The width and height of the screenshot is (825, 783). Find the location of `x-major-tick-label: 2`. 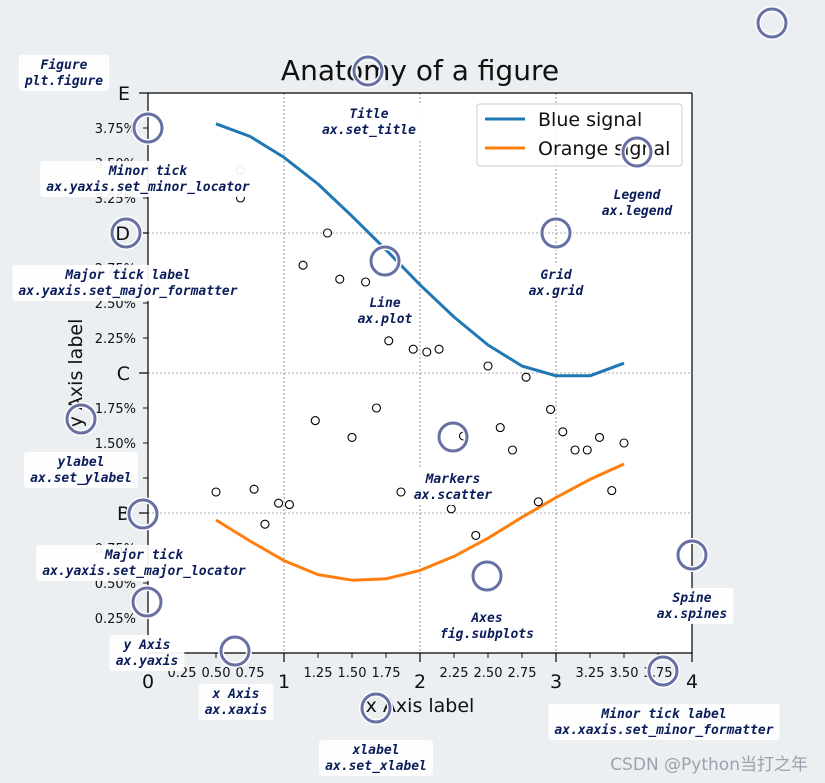

x-major-tick-label: 2 is located at coordinates (420, 682).